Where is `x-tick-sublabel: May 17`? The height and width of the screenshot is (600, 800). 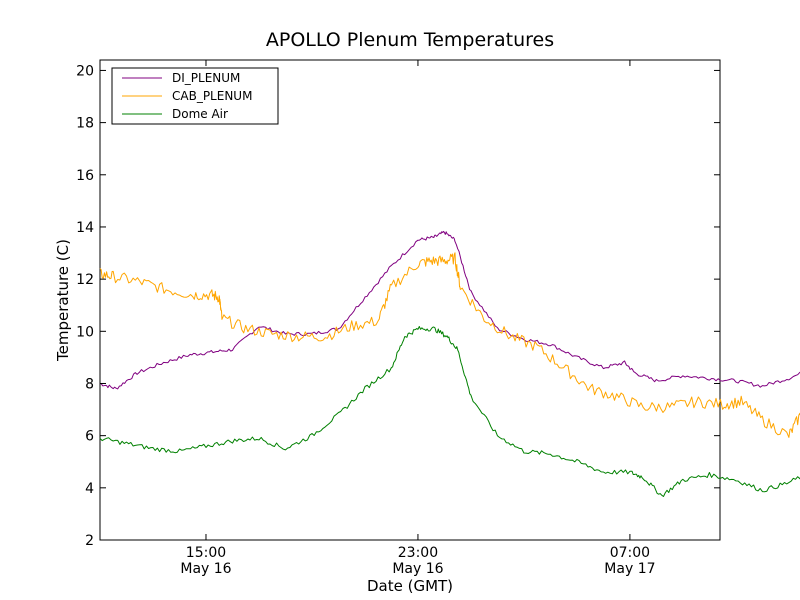 x-tick-sublabel: May 17 is located at coordinates (629, 569).